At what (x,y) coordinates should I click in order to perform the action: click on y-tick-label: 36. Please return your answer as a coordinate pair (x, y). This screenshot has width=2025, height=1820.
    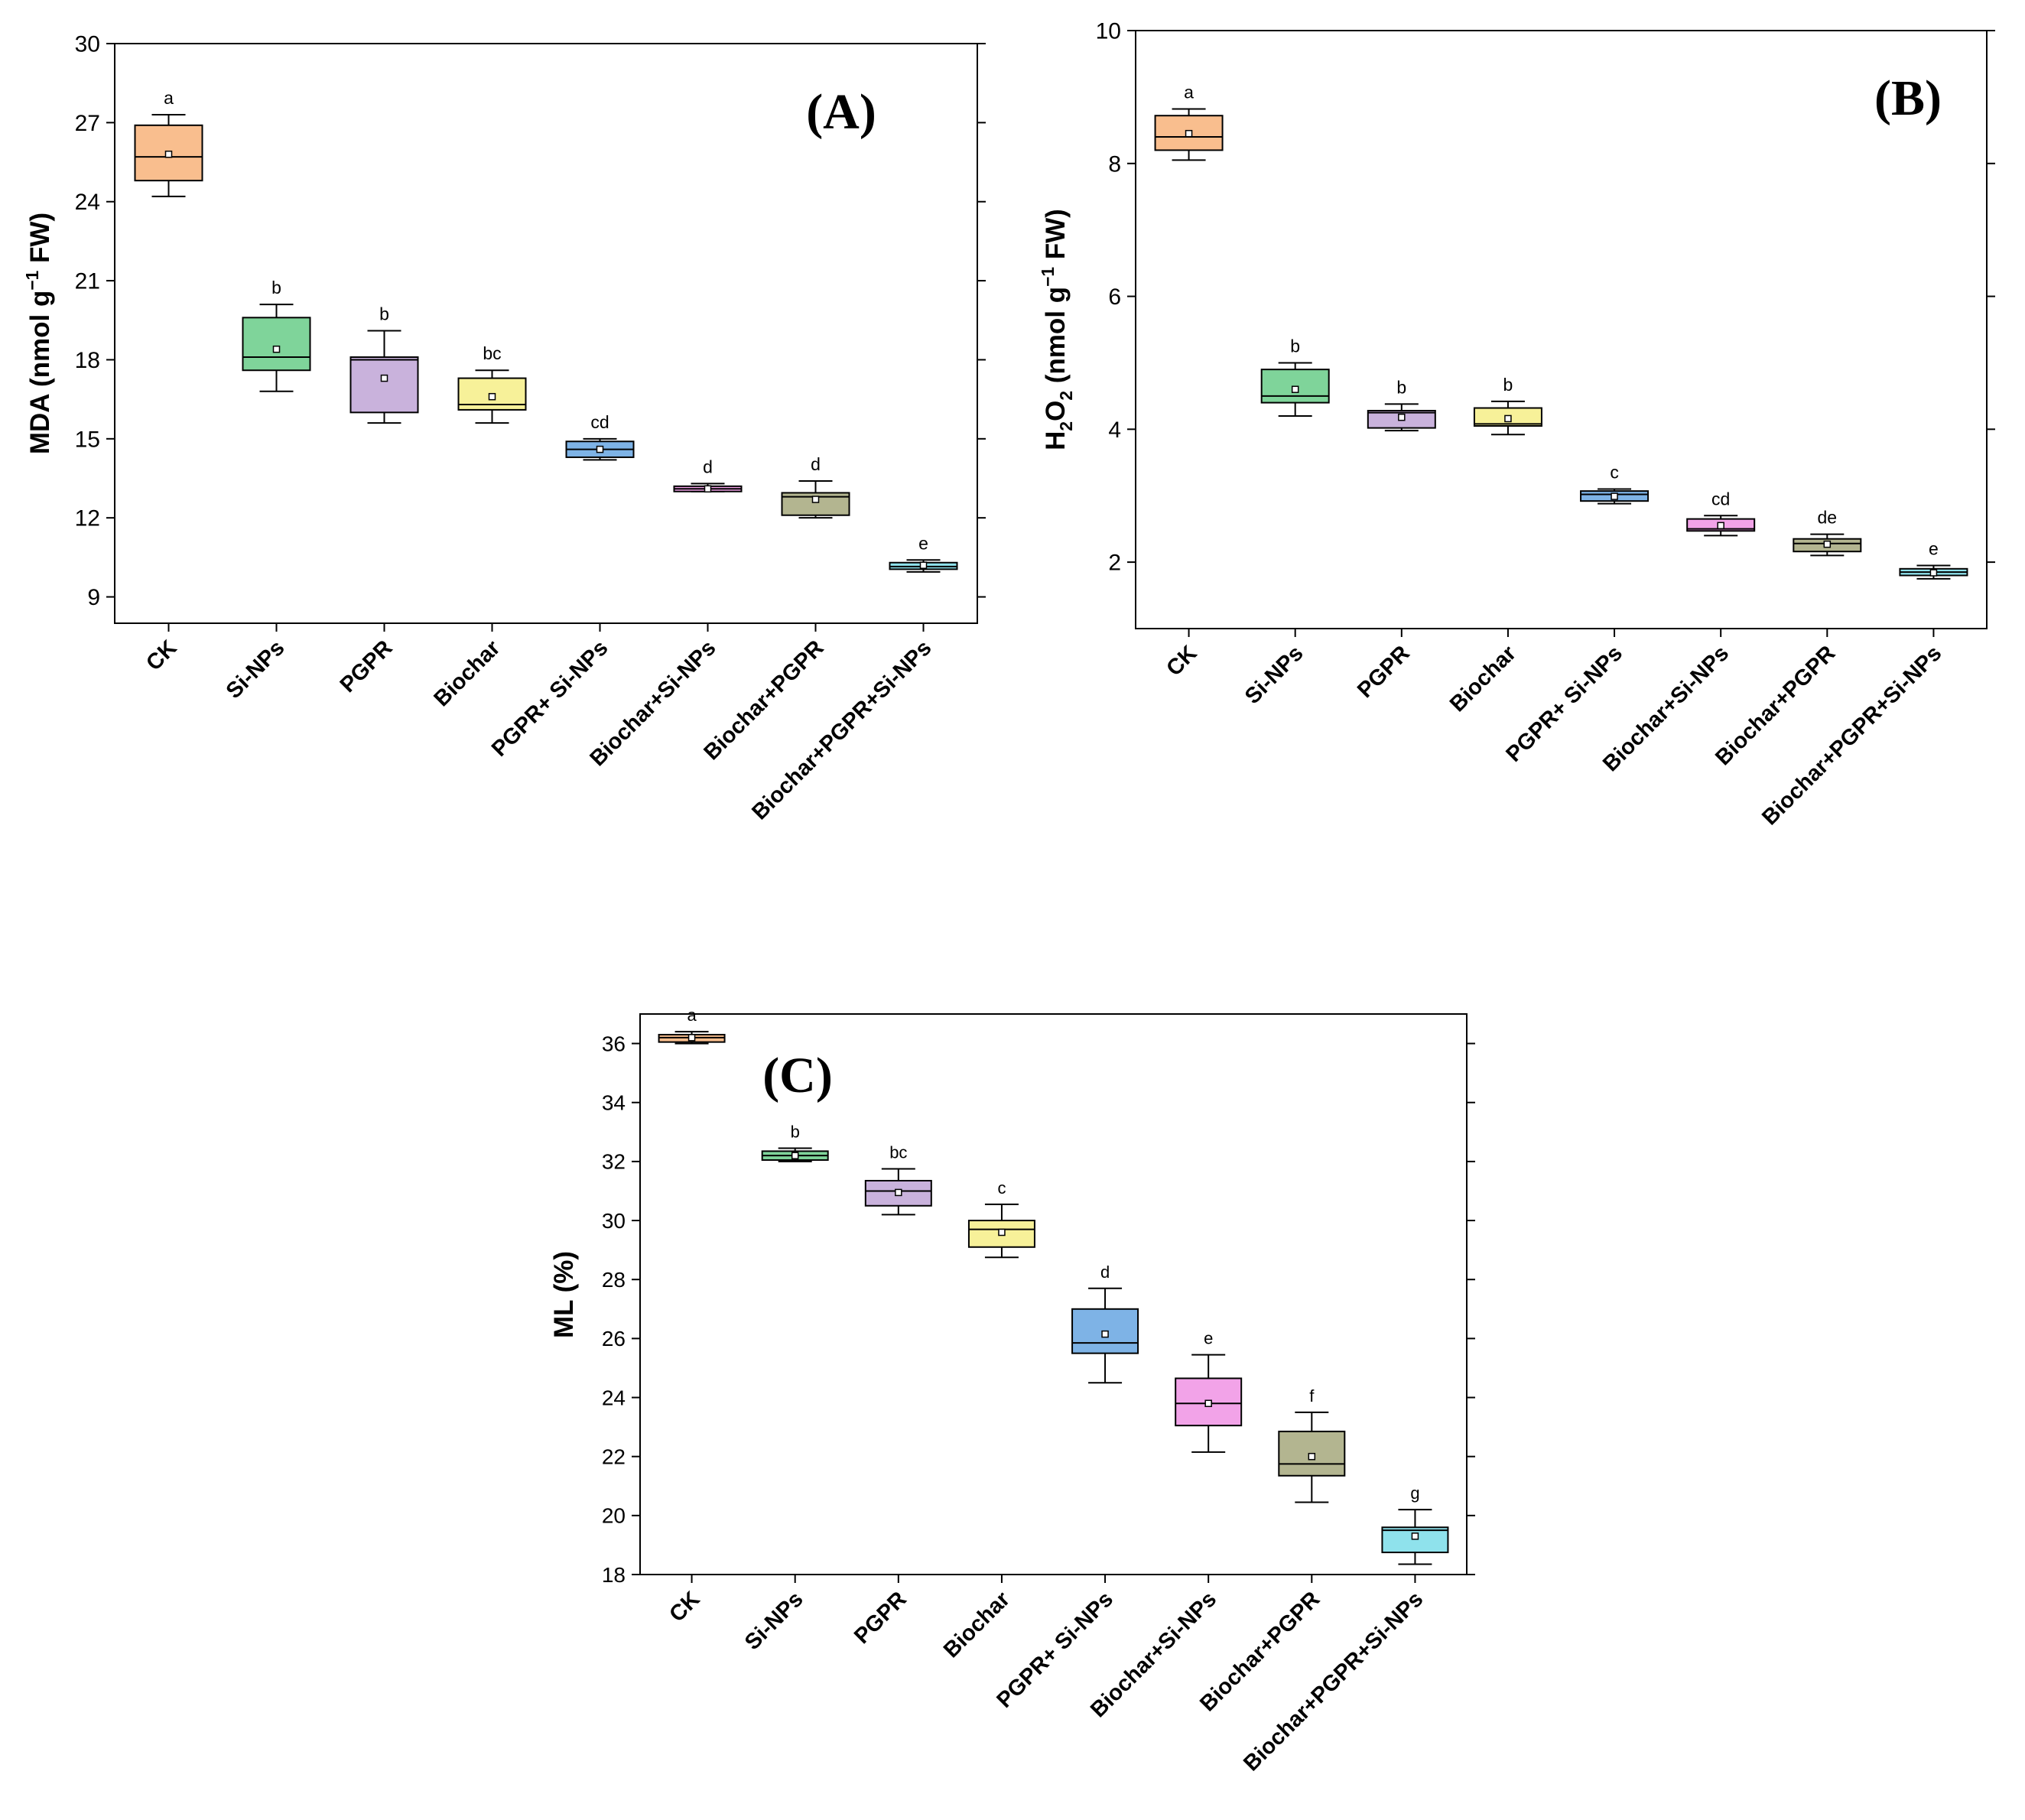
    Looking at the image, I should click on (614, 1043).